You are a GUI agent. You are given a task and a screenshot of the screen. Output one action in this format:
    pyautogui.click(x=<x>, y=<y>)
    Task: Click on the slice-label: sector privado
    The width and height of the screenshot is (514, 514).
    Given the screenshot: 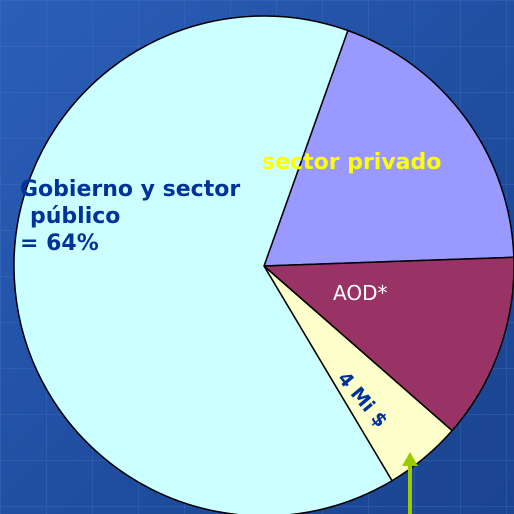 What is the action you would take?
    pyautogui.click(x=352, y=162)
    